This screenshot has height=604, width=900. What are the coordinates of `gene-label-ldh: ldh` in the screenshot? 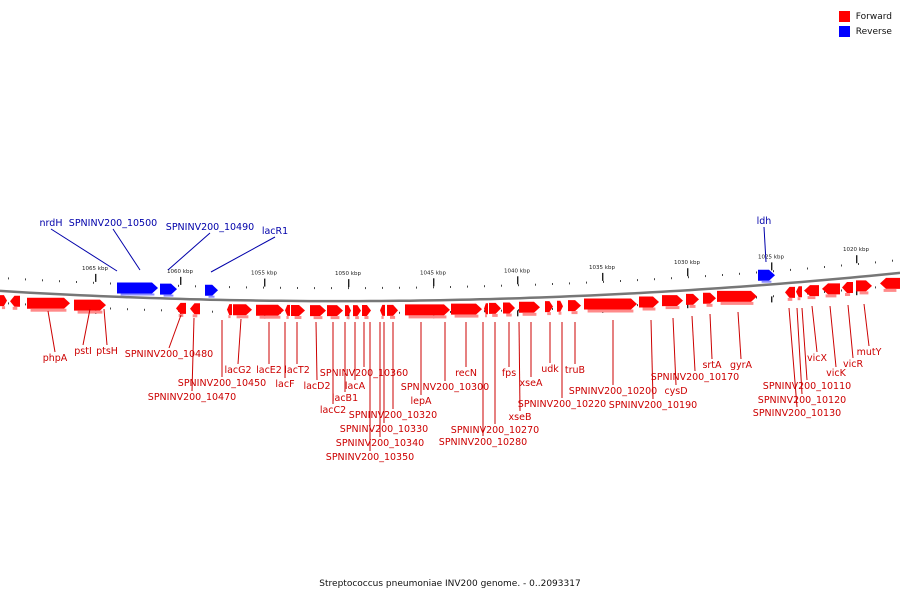 It's located at (764, 221).